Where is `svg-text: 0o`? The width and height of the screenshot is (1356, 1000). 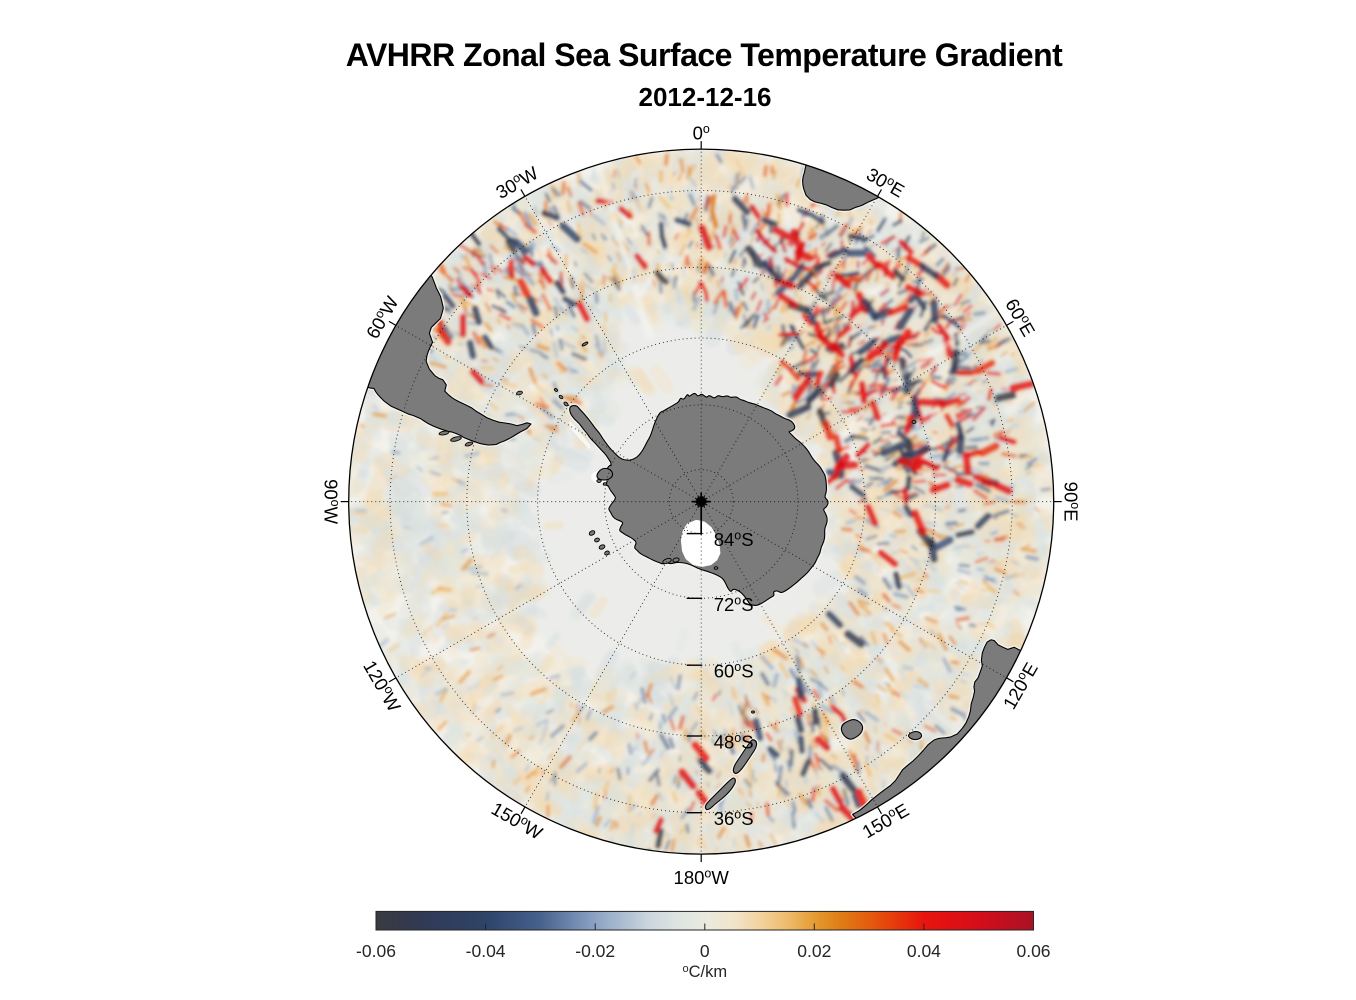
svg-text: 0o is located at coordinates (701, 133).